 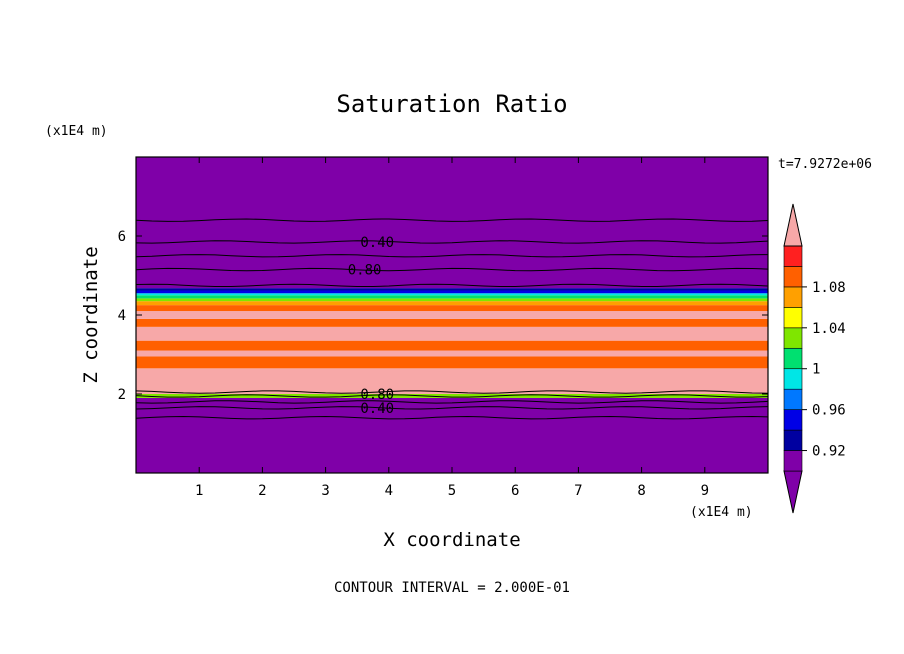 I want to click on x-tick-label: 4, so click(x=389, y=491).